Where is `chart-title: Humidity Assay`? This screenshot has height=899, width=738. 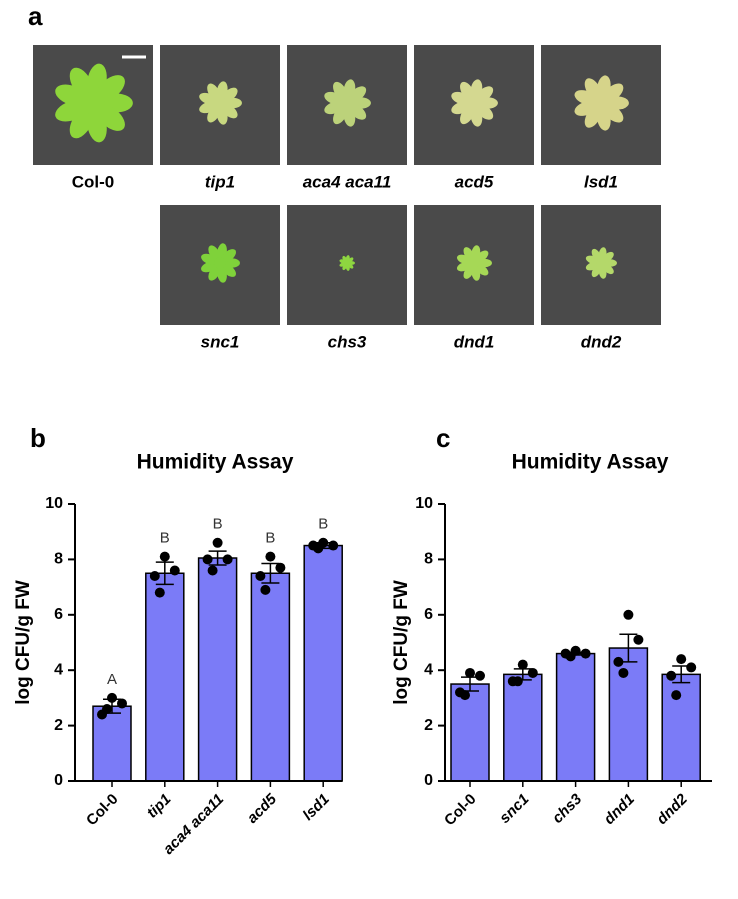 chart-title: Humidity Assay is located at coordinates (215, 462).